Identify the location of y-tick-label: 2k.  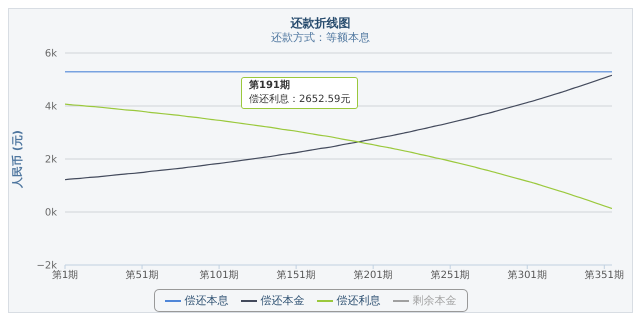
(51, 160).